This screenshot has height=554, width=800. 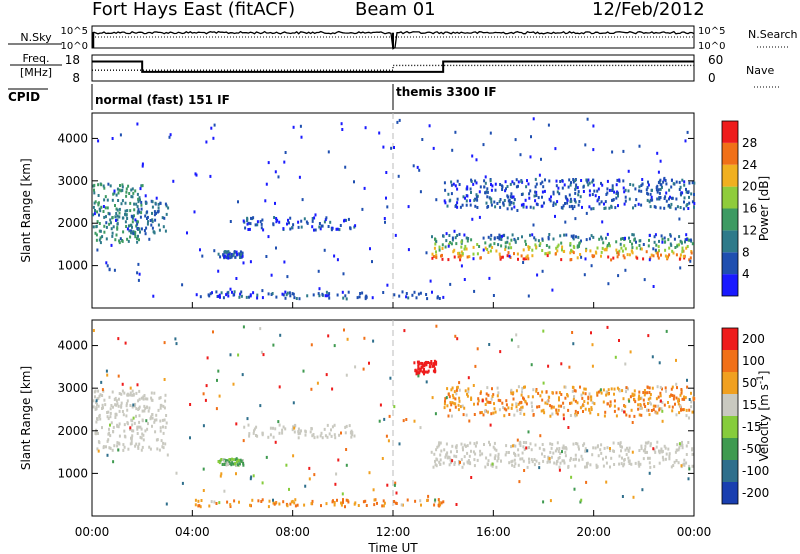 I want to click on velocity-colorbar-label-sup: -1, so click(x=761, y=379).